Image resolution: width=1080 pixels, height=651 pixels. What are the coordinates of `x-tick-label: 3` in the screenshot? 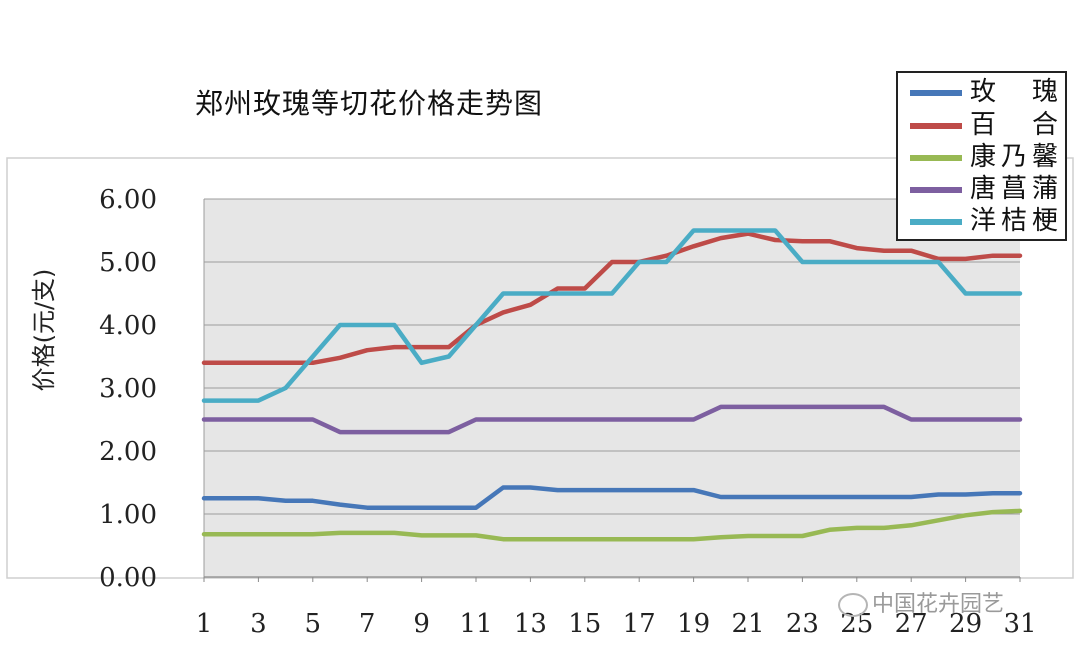 It's located at (258, 624).